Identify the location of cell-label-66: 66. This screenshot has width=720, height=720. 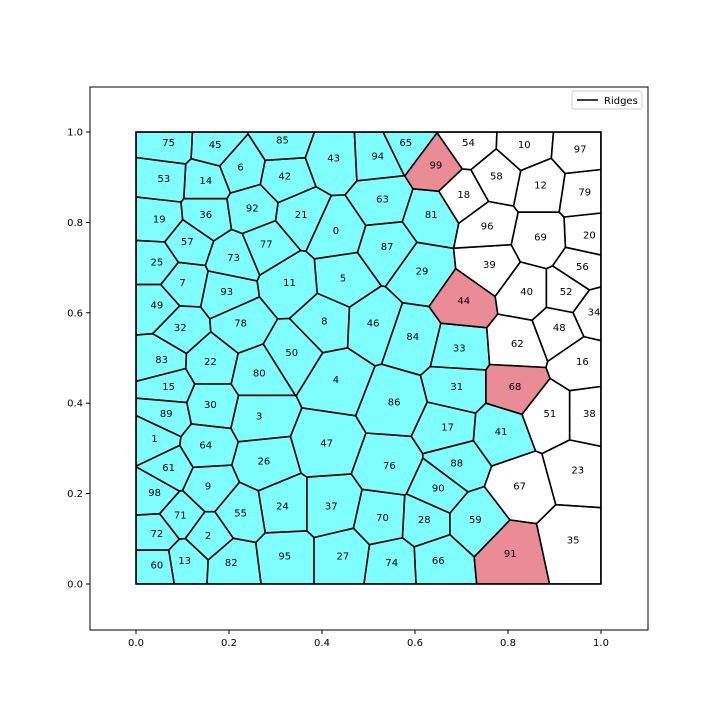
(438, 561).